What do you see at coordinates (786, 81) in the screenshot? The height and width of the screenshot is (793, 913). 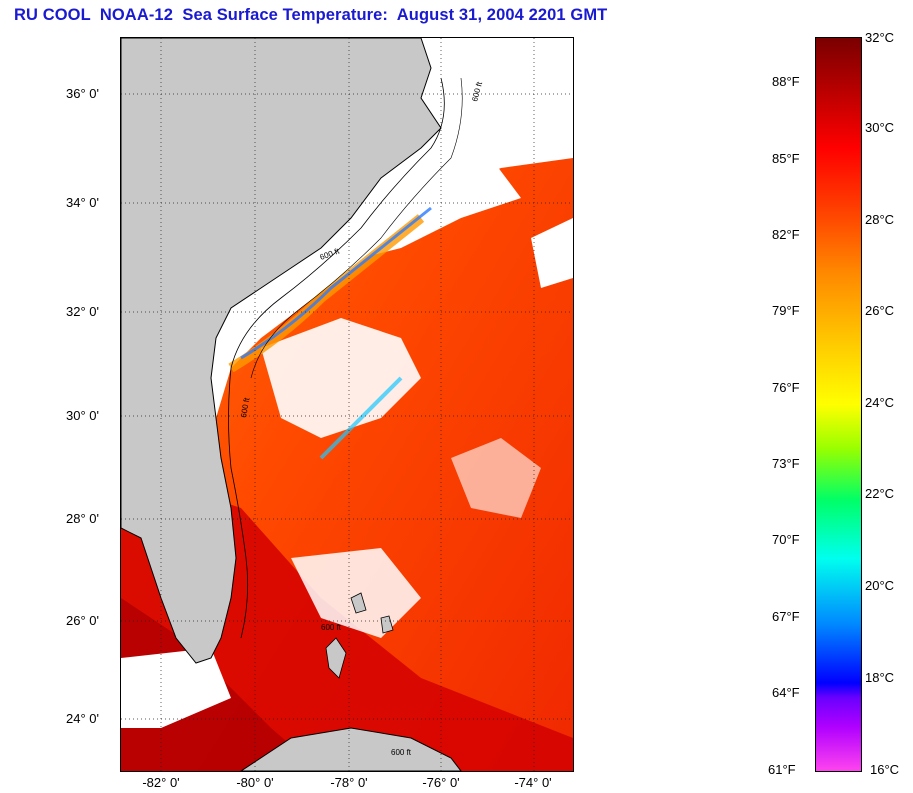 I see `colorbar-f-label: 88°F` at bounding box center [786, 81].